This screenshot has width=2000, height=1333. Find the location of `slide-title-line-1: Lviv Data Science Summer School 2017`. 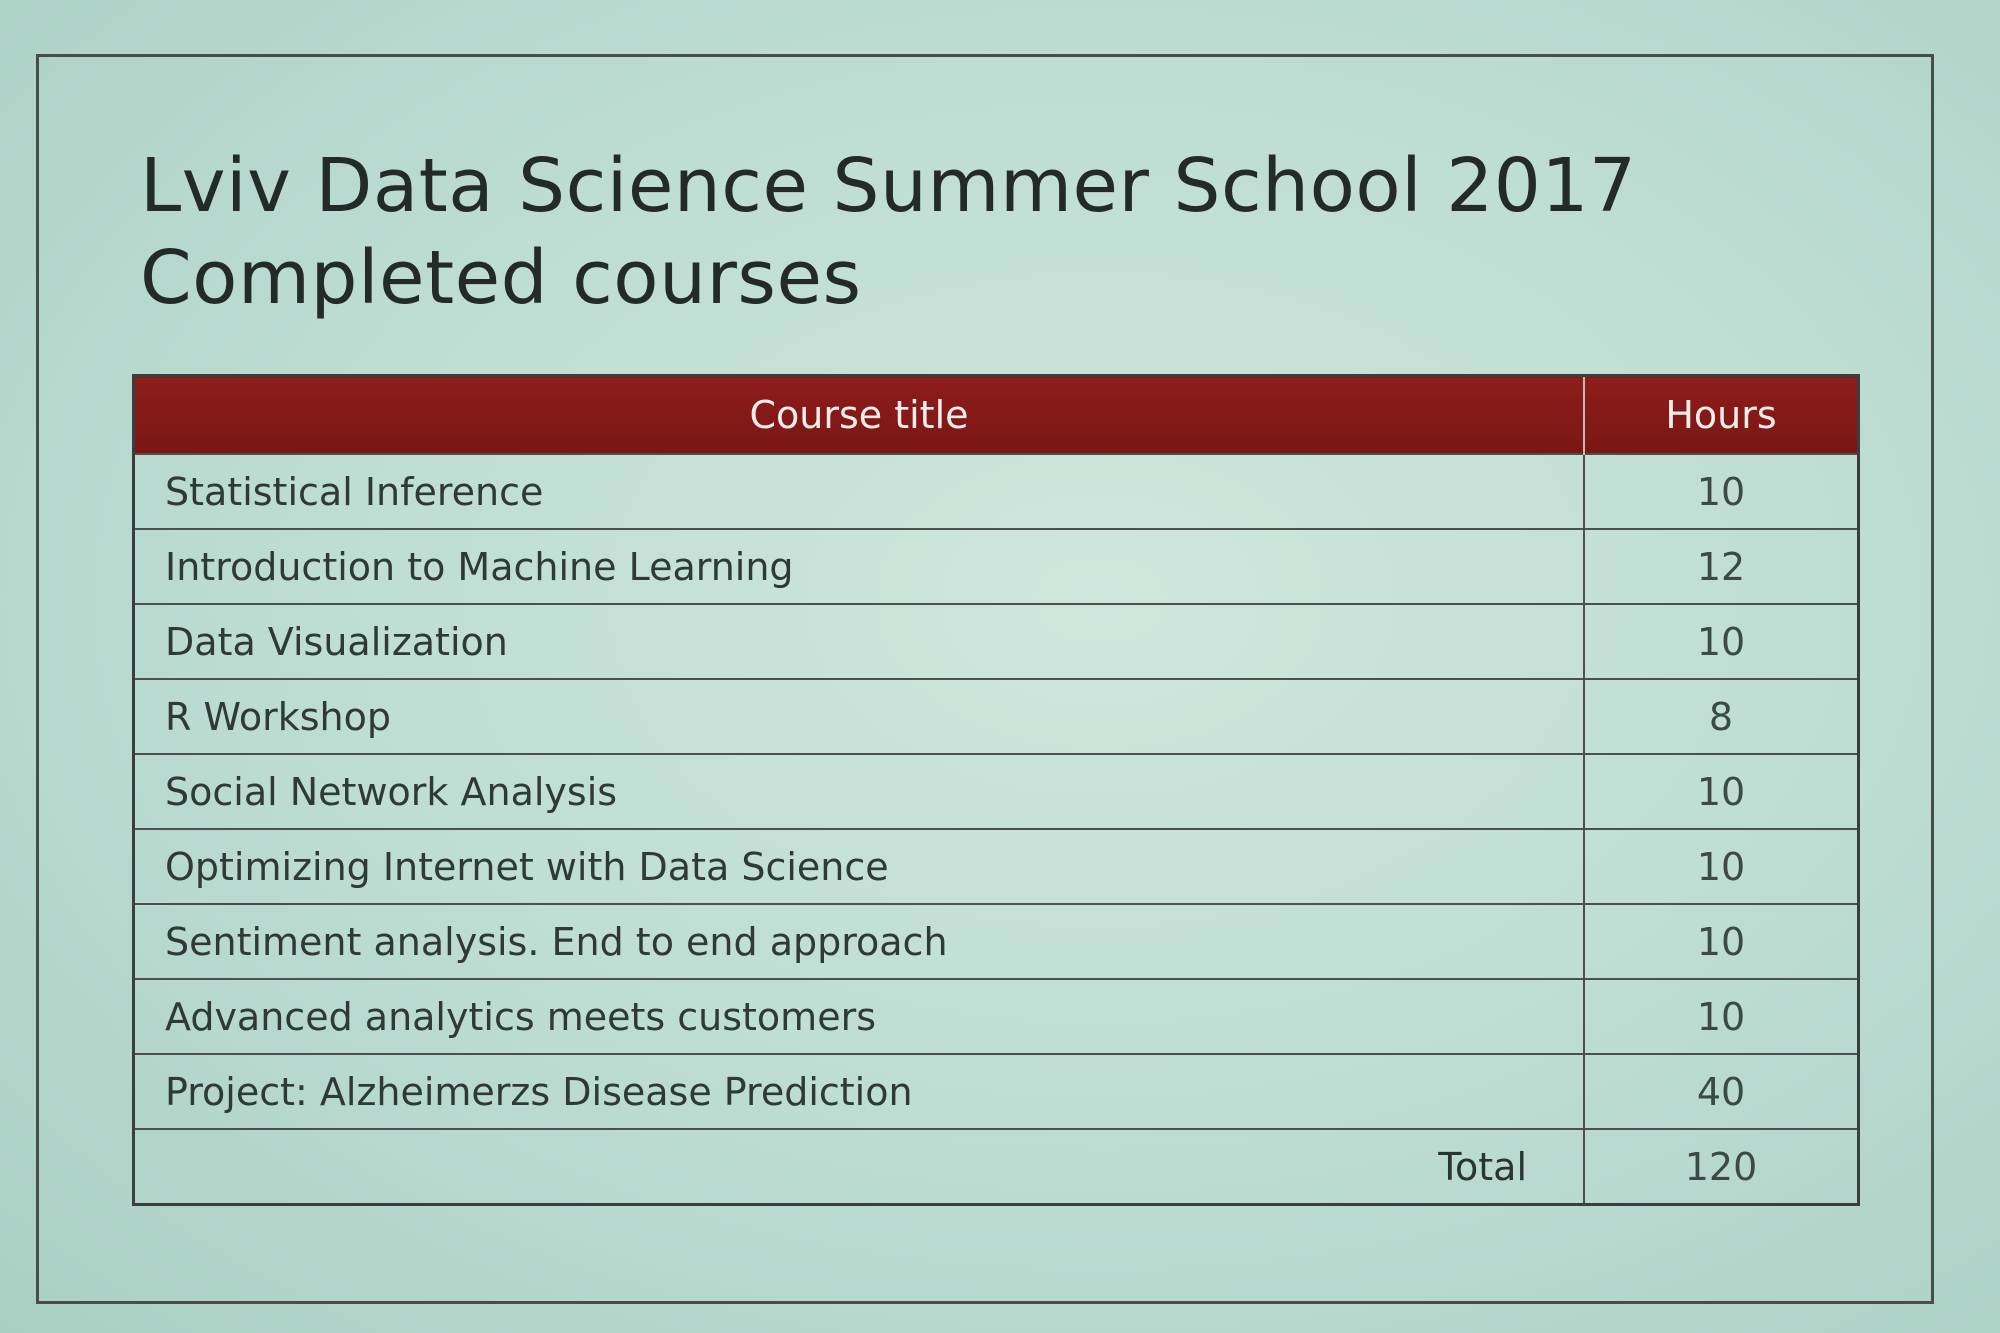

slide-title-line-1: Lviv Data Science Summer School 2017 is located at coordinates (888, 186).